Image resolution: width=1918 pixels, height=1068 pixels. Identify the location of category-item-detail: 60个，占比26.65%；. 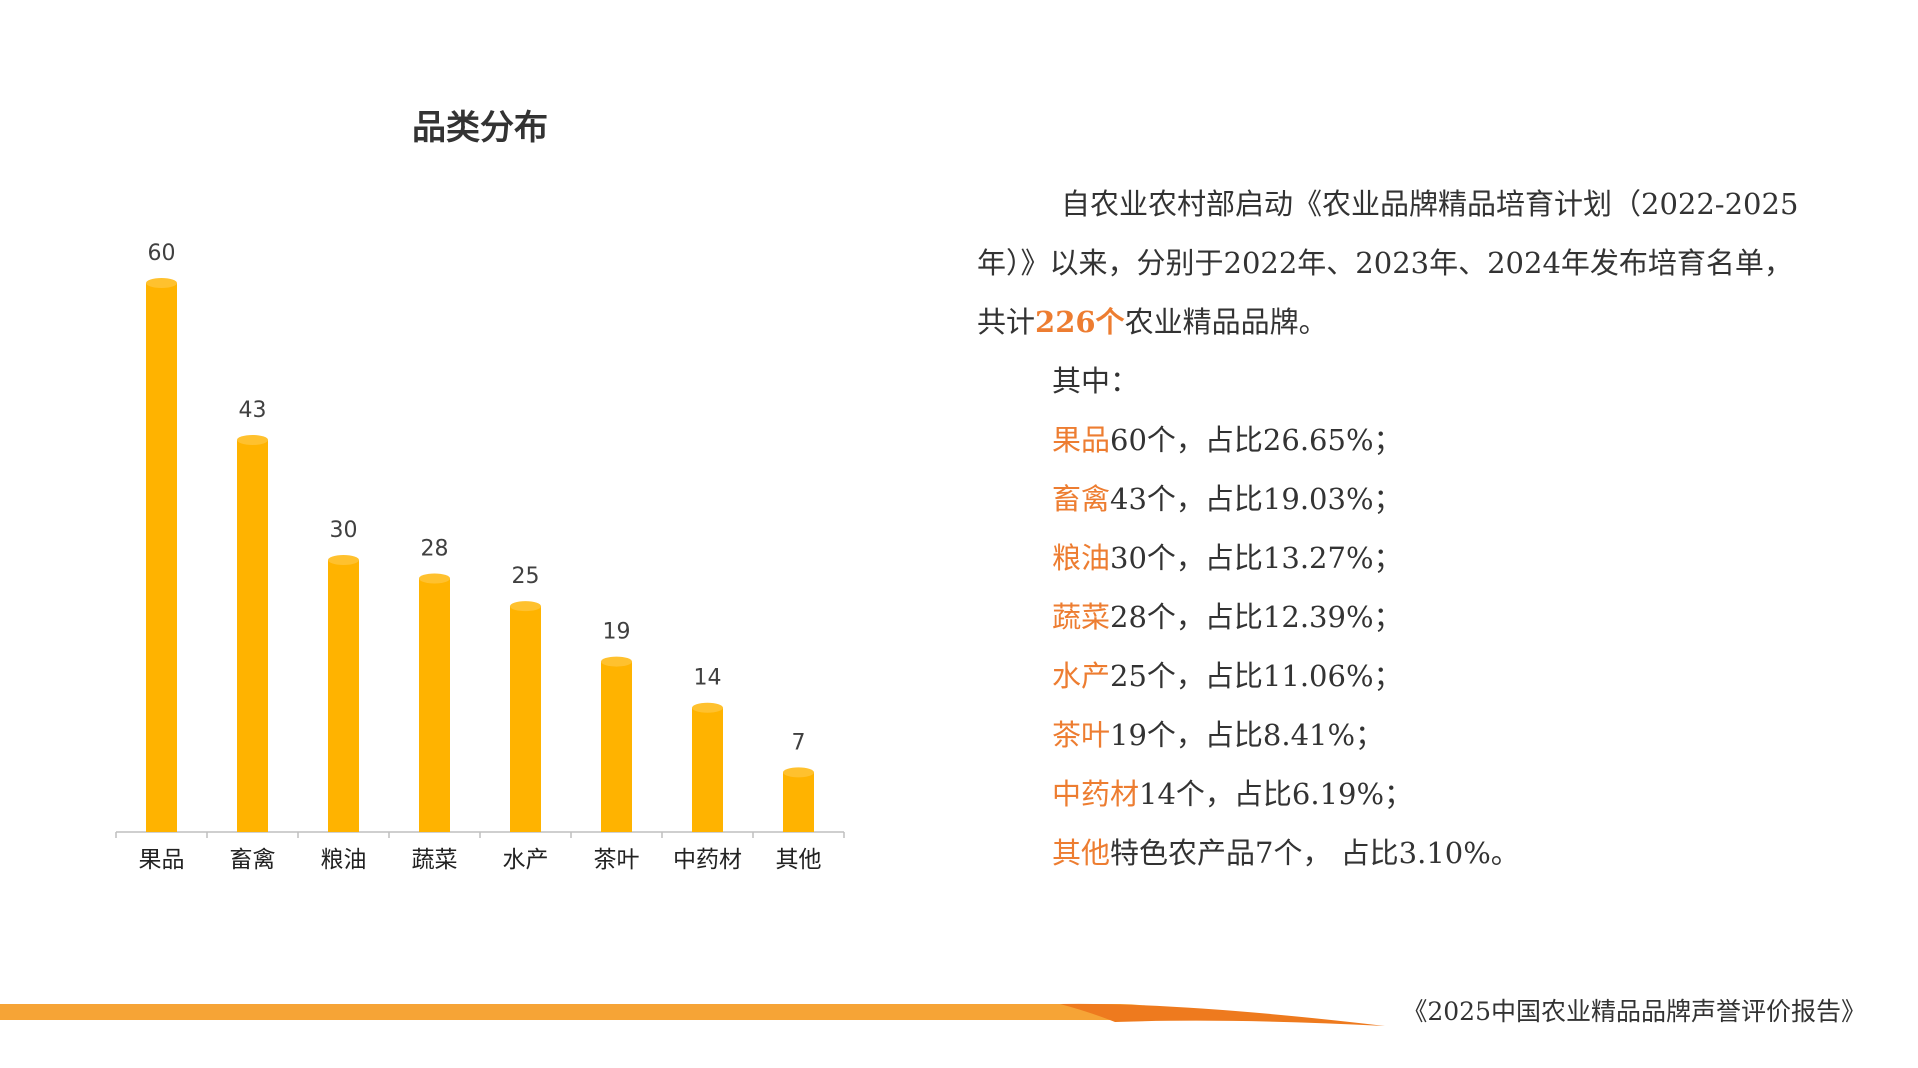
(1256, 440).